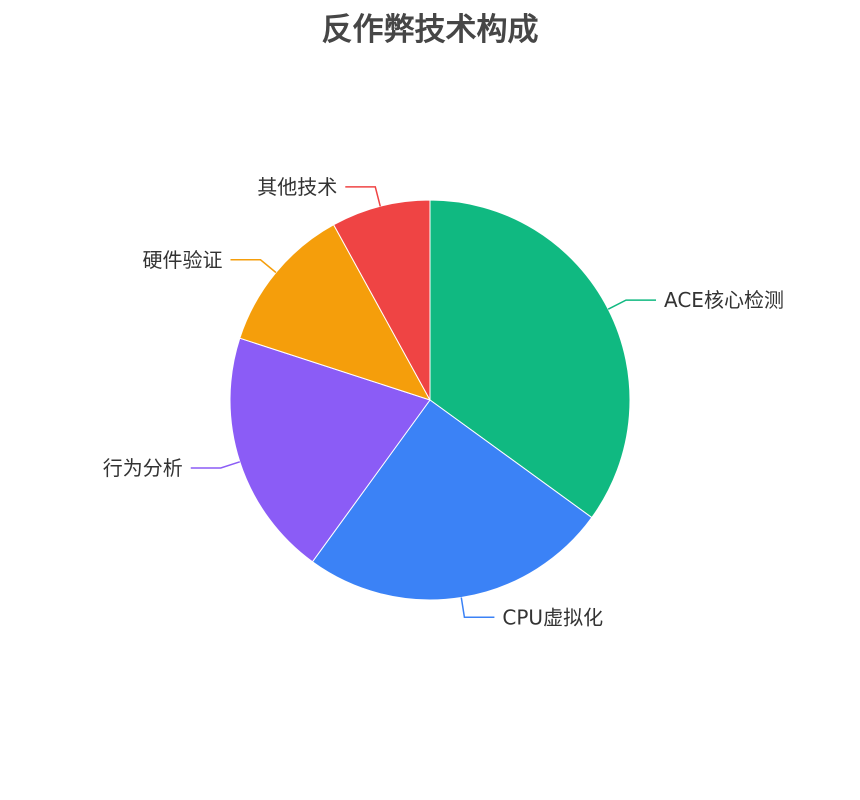 The height and width of the screenshot is (800, 860). Describe the element at coordinates (552, 617) in the screenshot. I see `slice-label: CPU虚拟化` at that location.